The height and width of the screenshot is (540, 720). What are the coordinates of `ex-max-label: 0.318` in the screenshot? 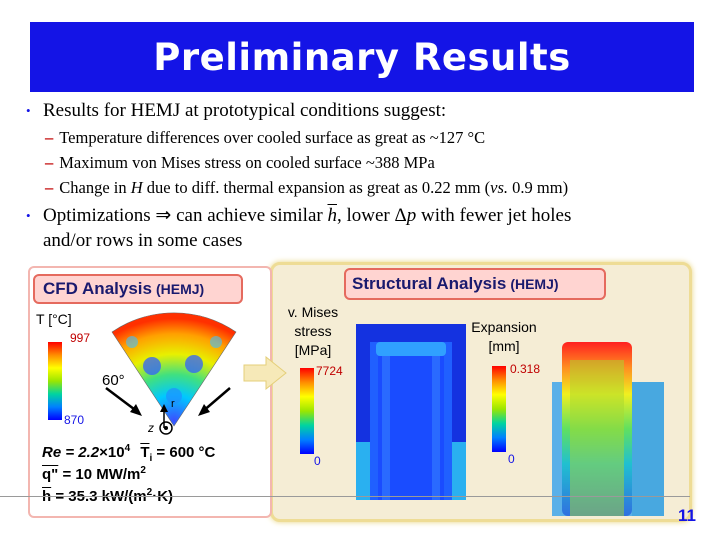 It's located at (525, 369).